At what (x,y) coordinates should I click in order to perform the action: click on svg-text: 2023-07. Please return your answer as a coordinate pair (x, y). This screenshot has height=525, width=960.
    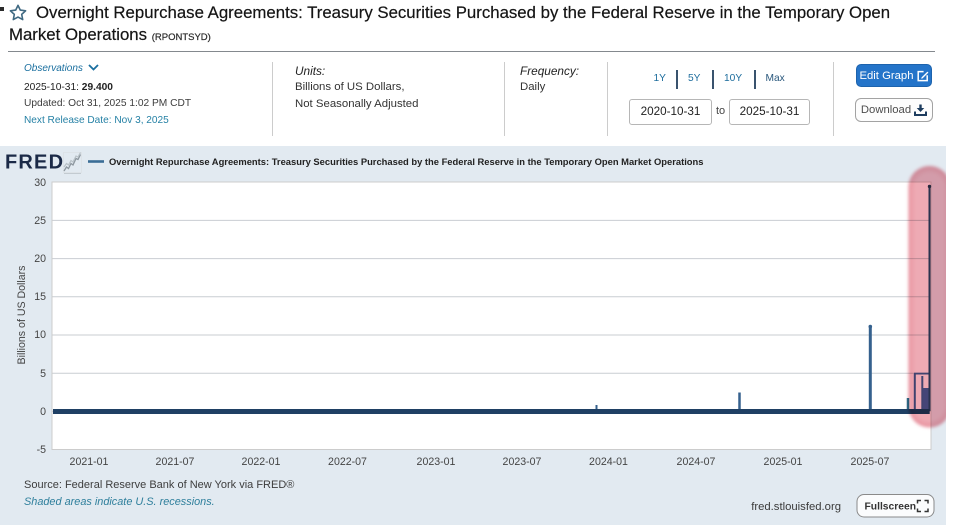
    Looking at the image, I should click on (522, 462).